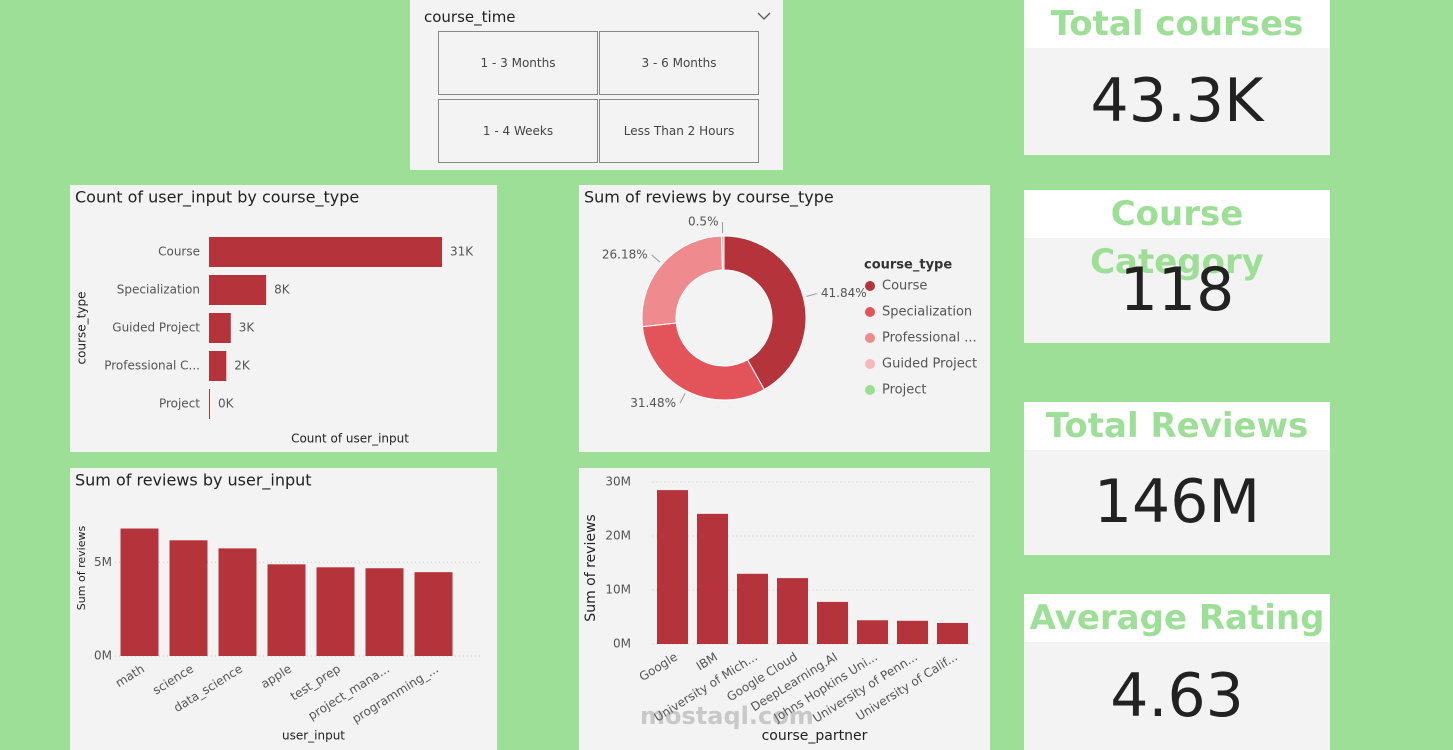  I want to click on y-tick-label: 10M, so click(618, 590).